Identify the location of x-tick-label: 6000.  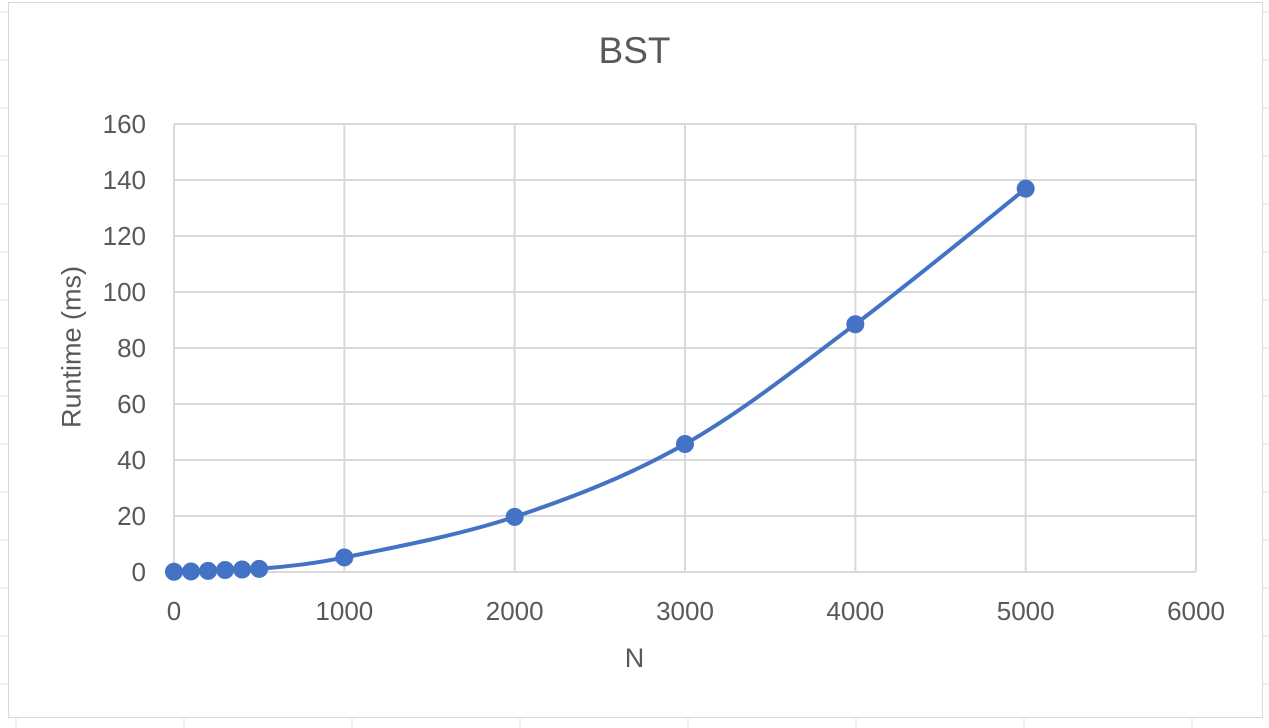
(1196, 611).